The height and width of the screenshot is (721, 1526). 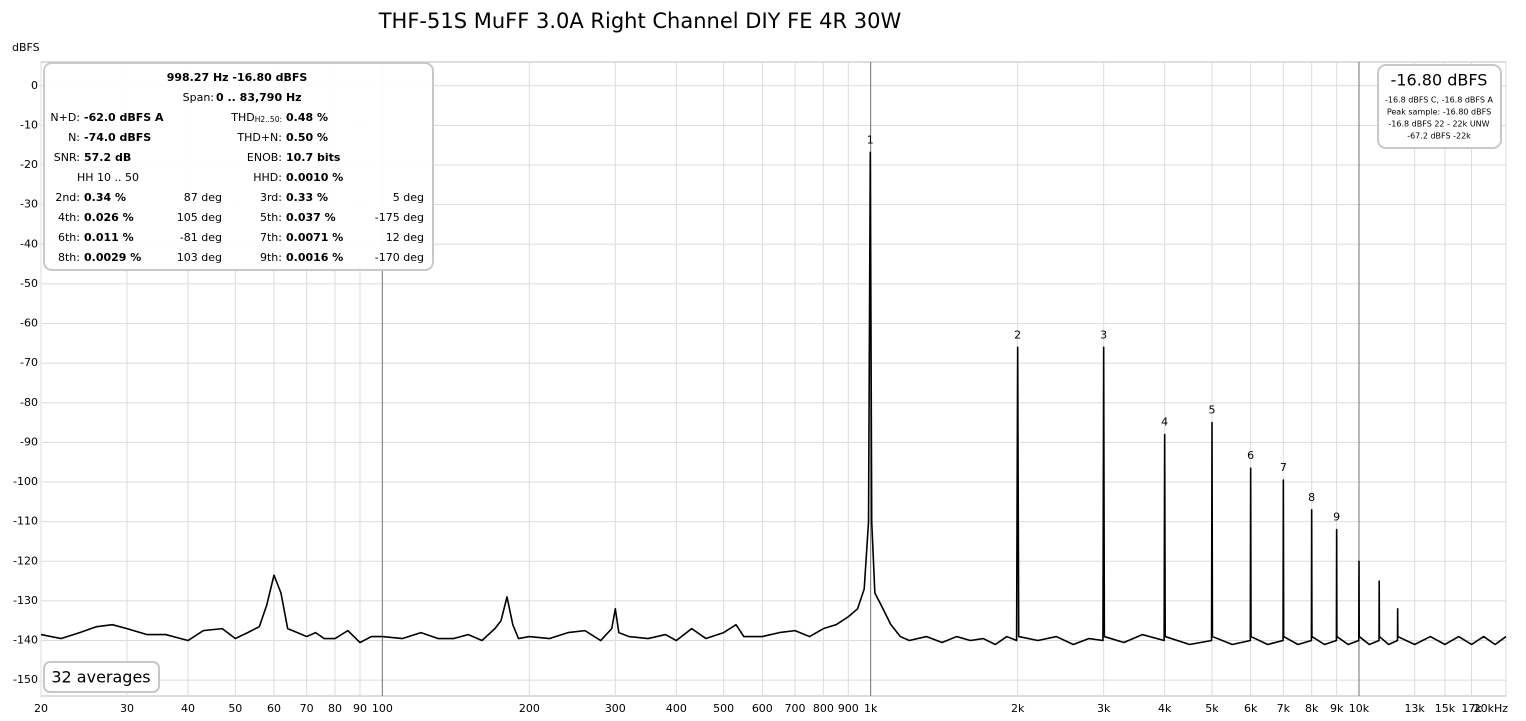 I want to click on x-tick-label: 30, so click(x=127, y=708).